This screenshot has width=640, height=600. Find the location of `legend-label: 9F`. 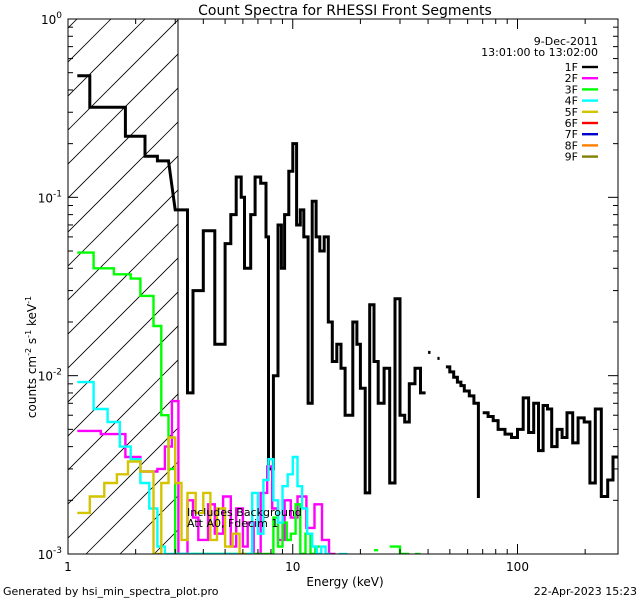

legend-label: 9F is located at coordinates (571, 157).